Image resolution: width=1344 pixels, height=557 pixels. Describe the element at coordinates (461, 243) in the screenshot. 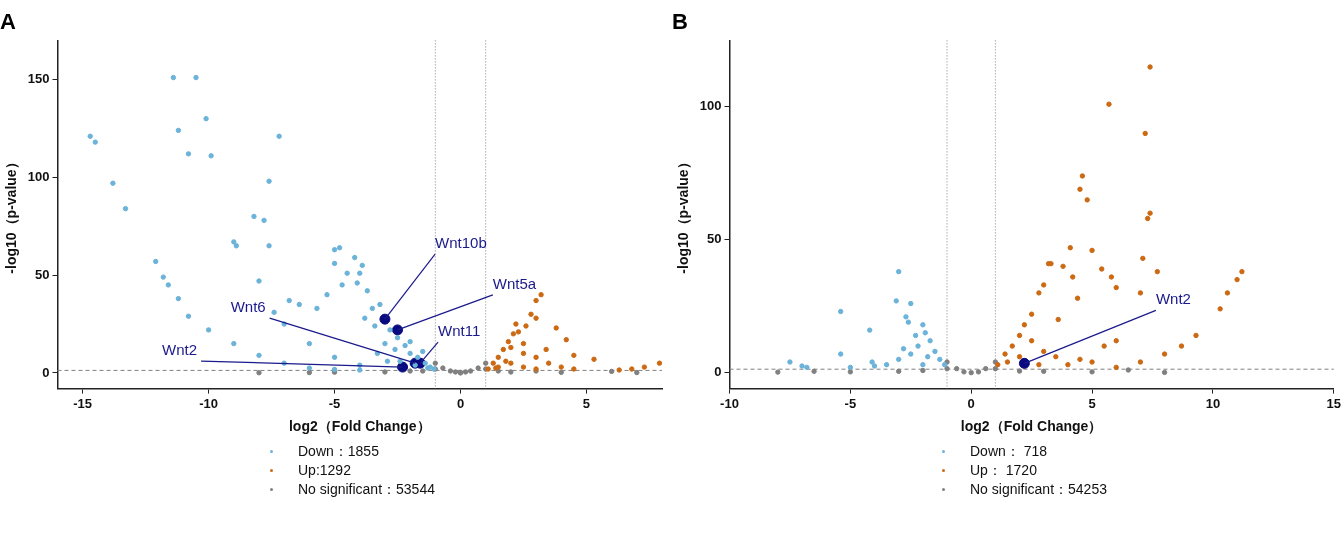

I see `annotation: Wnt10b` at that location.